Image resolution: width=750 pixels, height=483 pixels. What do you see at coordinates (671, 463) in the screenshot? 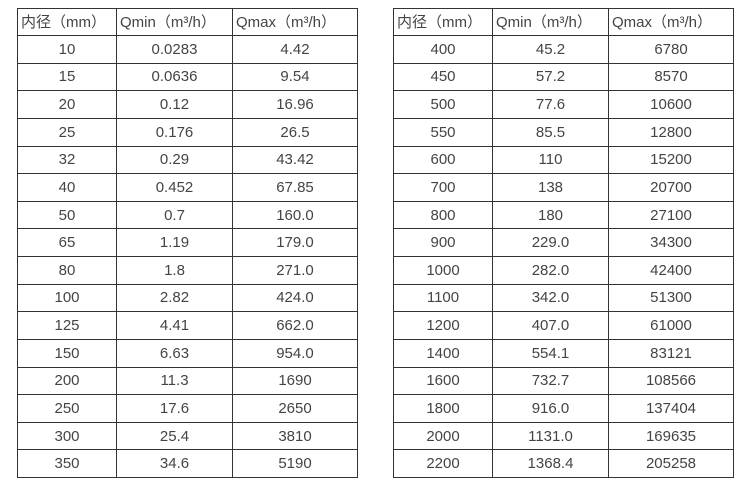
I see `table-cell: 205258` at bounding box center [671, 463].